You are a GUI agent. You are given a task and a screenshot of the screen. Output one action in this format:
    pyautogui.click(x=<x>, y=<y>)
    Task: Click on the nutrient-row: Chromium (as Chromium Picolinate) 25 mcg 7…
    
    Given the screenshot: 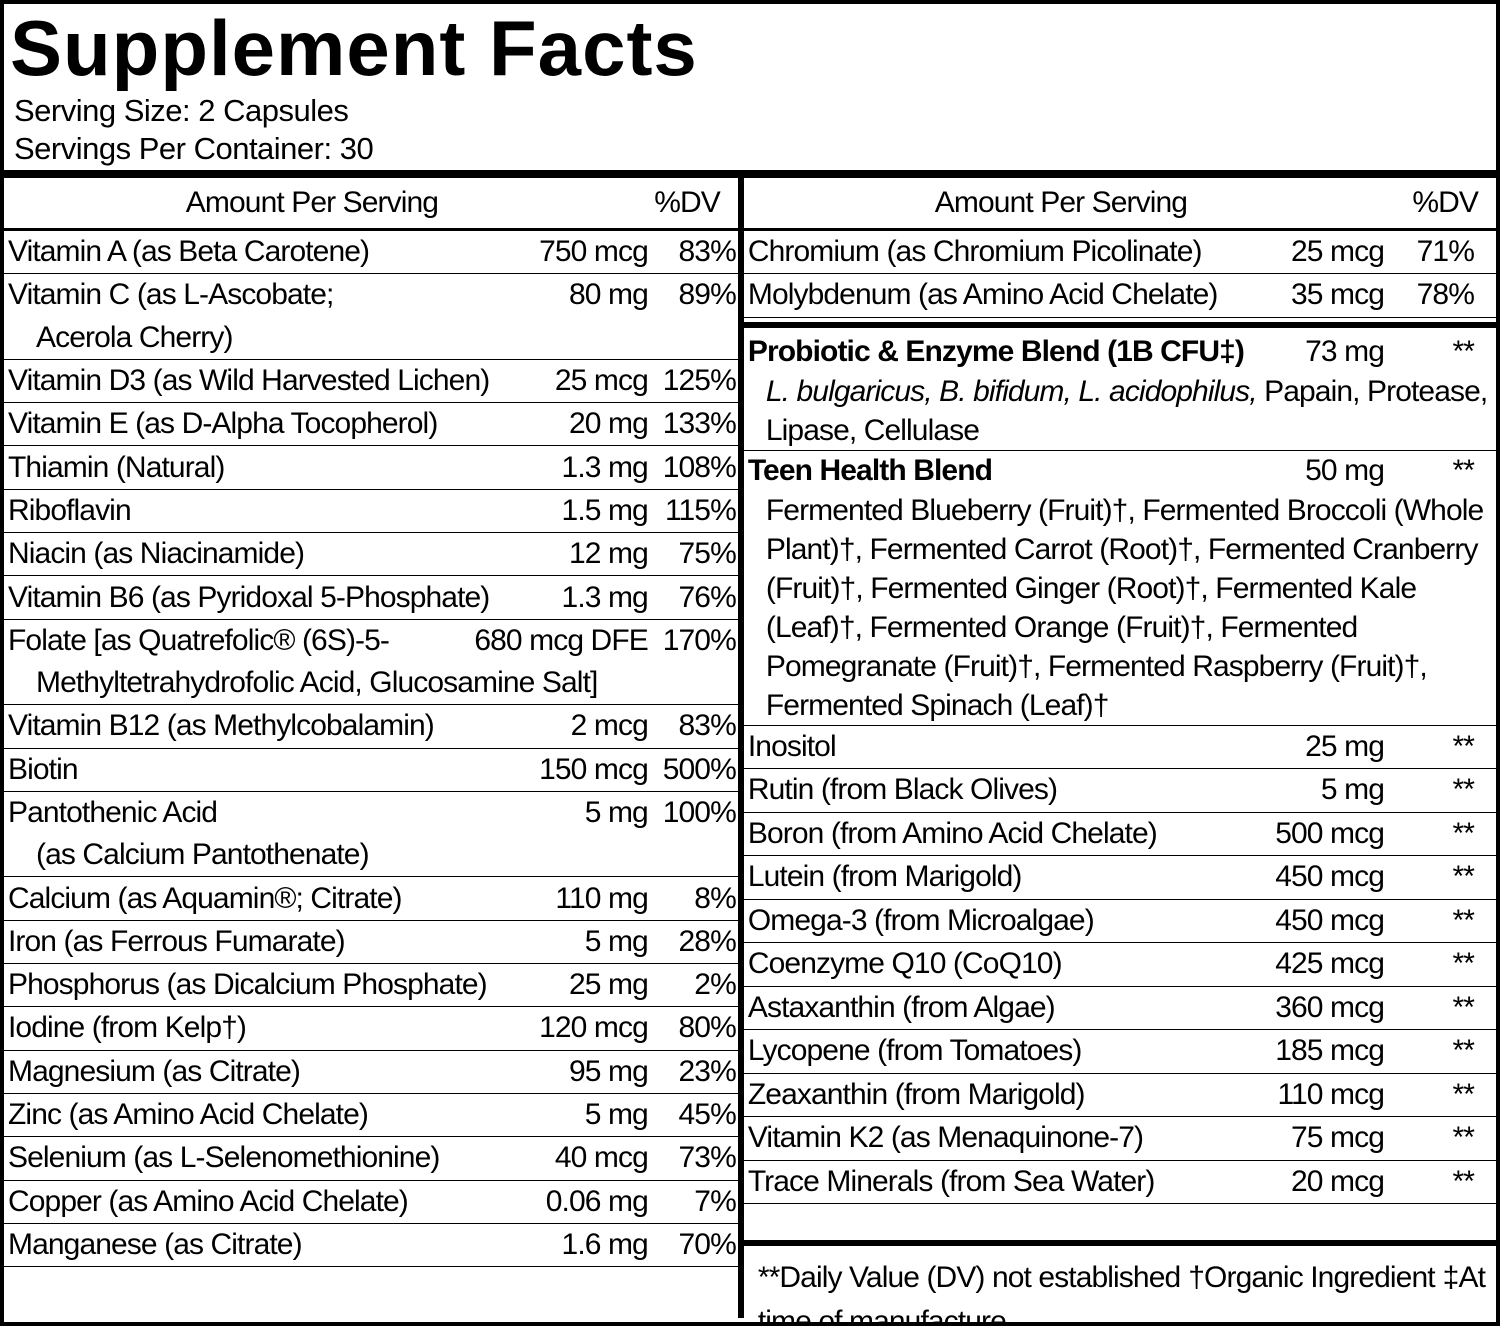 What is the action you would take?
    pyautogui.click(x=1119, y=253)
    